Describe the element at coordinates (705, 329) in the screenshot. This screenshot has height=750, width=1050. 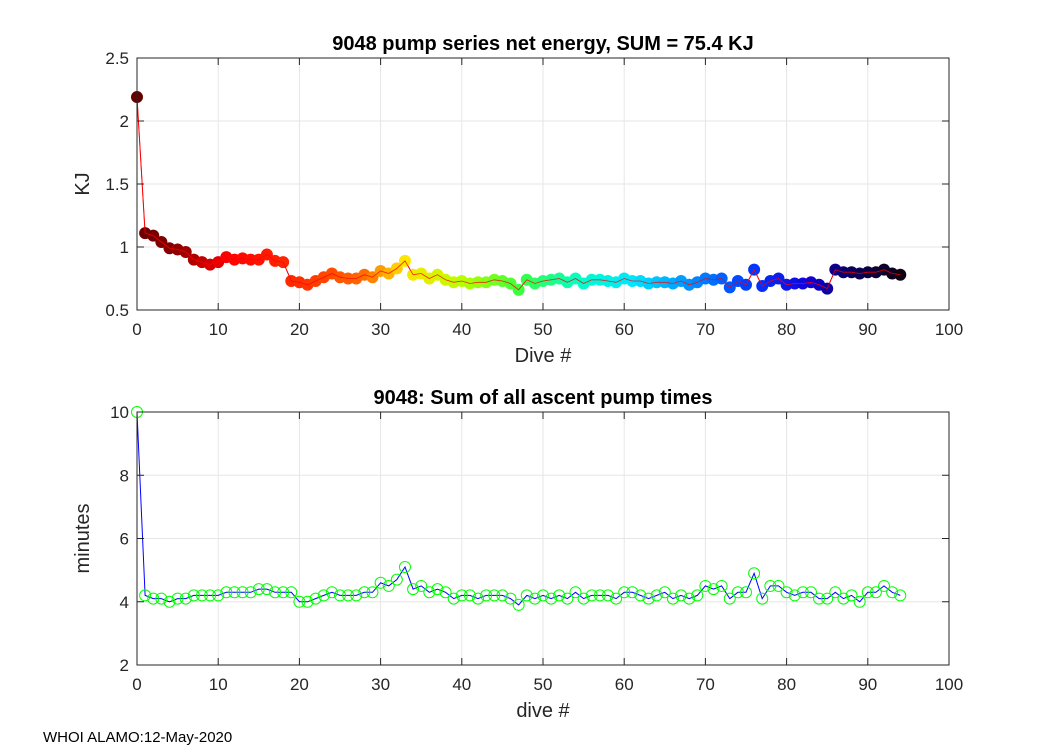
I see `energy-x-tick-label: 70` at that location.